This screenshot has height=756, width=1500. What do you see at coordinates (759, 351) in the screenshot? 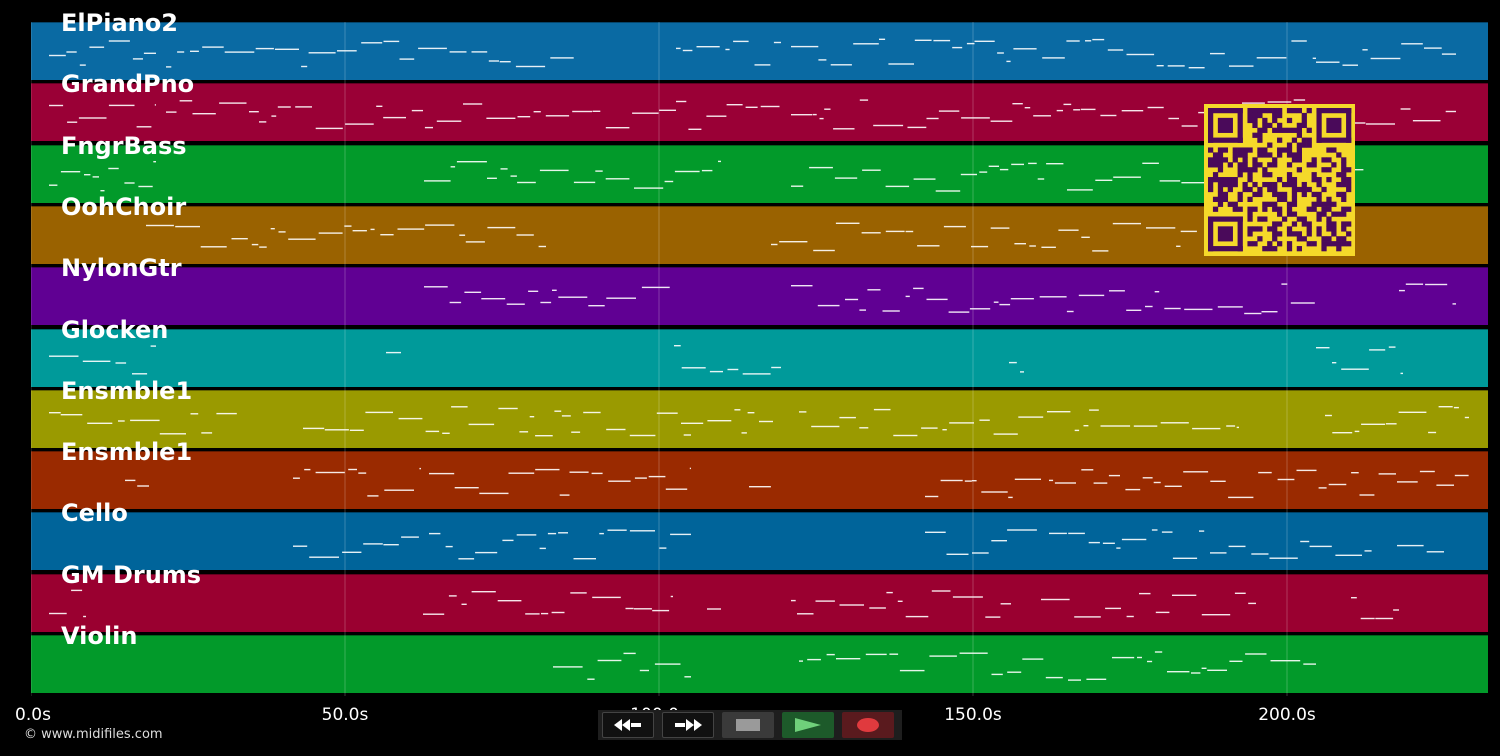
I see `track-lane: Glocken` at bounding box center [759, 351].